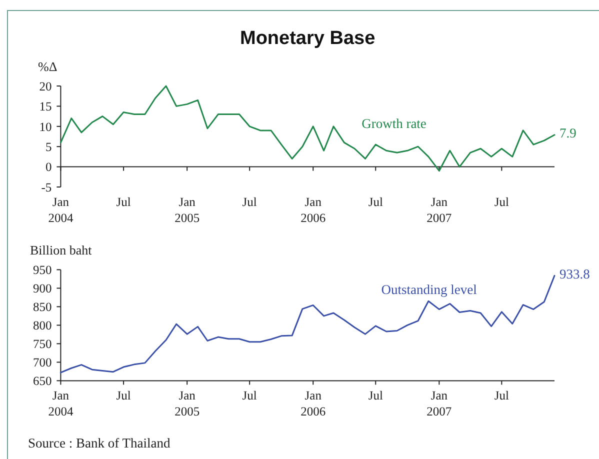 The image size is (599, 459). Describe the element at coordinates (42, 344) in the screenshot. I see `y-tick-label: 750` at that location.